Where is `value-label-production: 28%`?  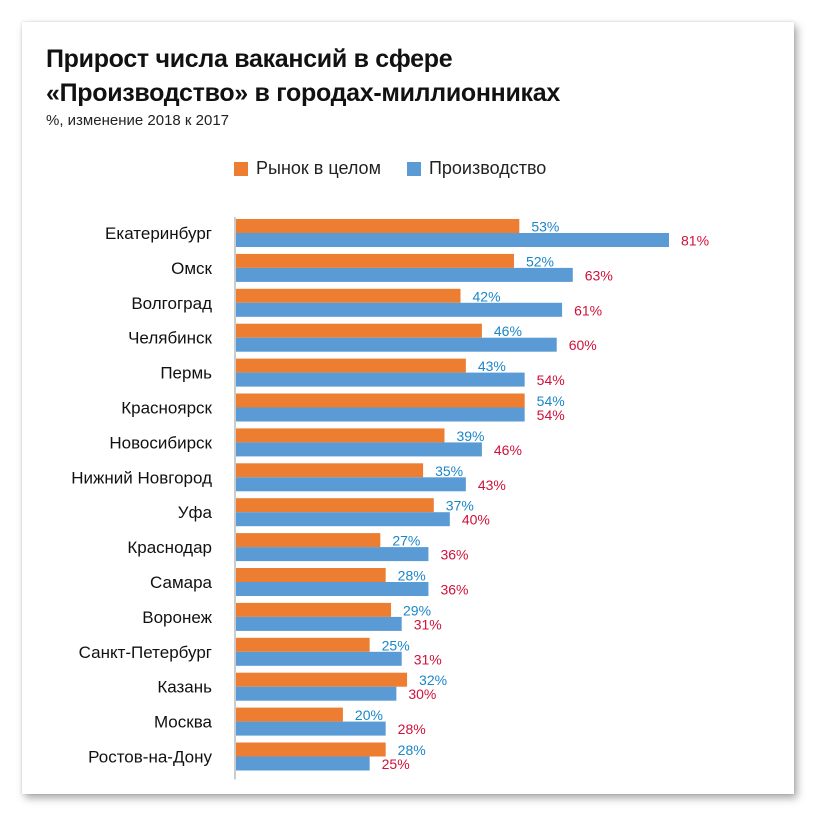
value-label-production: 28% is located at coordinates (412, 729).